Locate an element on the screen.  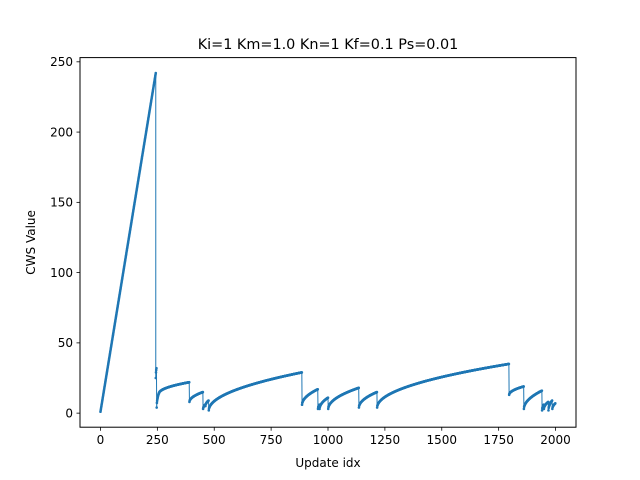
x-tick-label: 250 is located at coordinates (157, 440).